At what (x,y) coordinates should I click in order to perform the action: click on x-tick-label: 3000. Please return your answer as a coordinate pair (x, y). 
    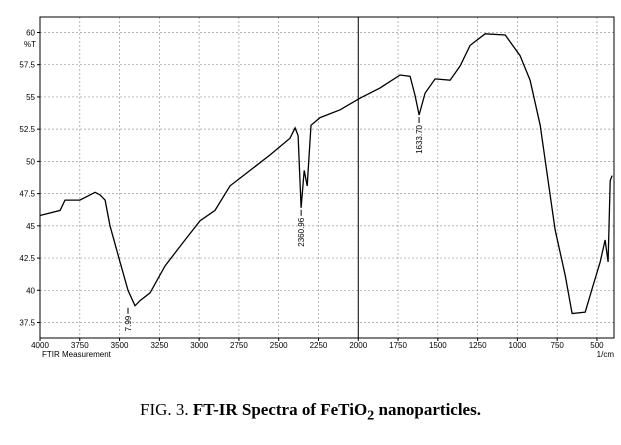
    Looking at the image, I should click on (199, 345).